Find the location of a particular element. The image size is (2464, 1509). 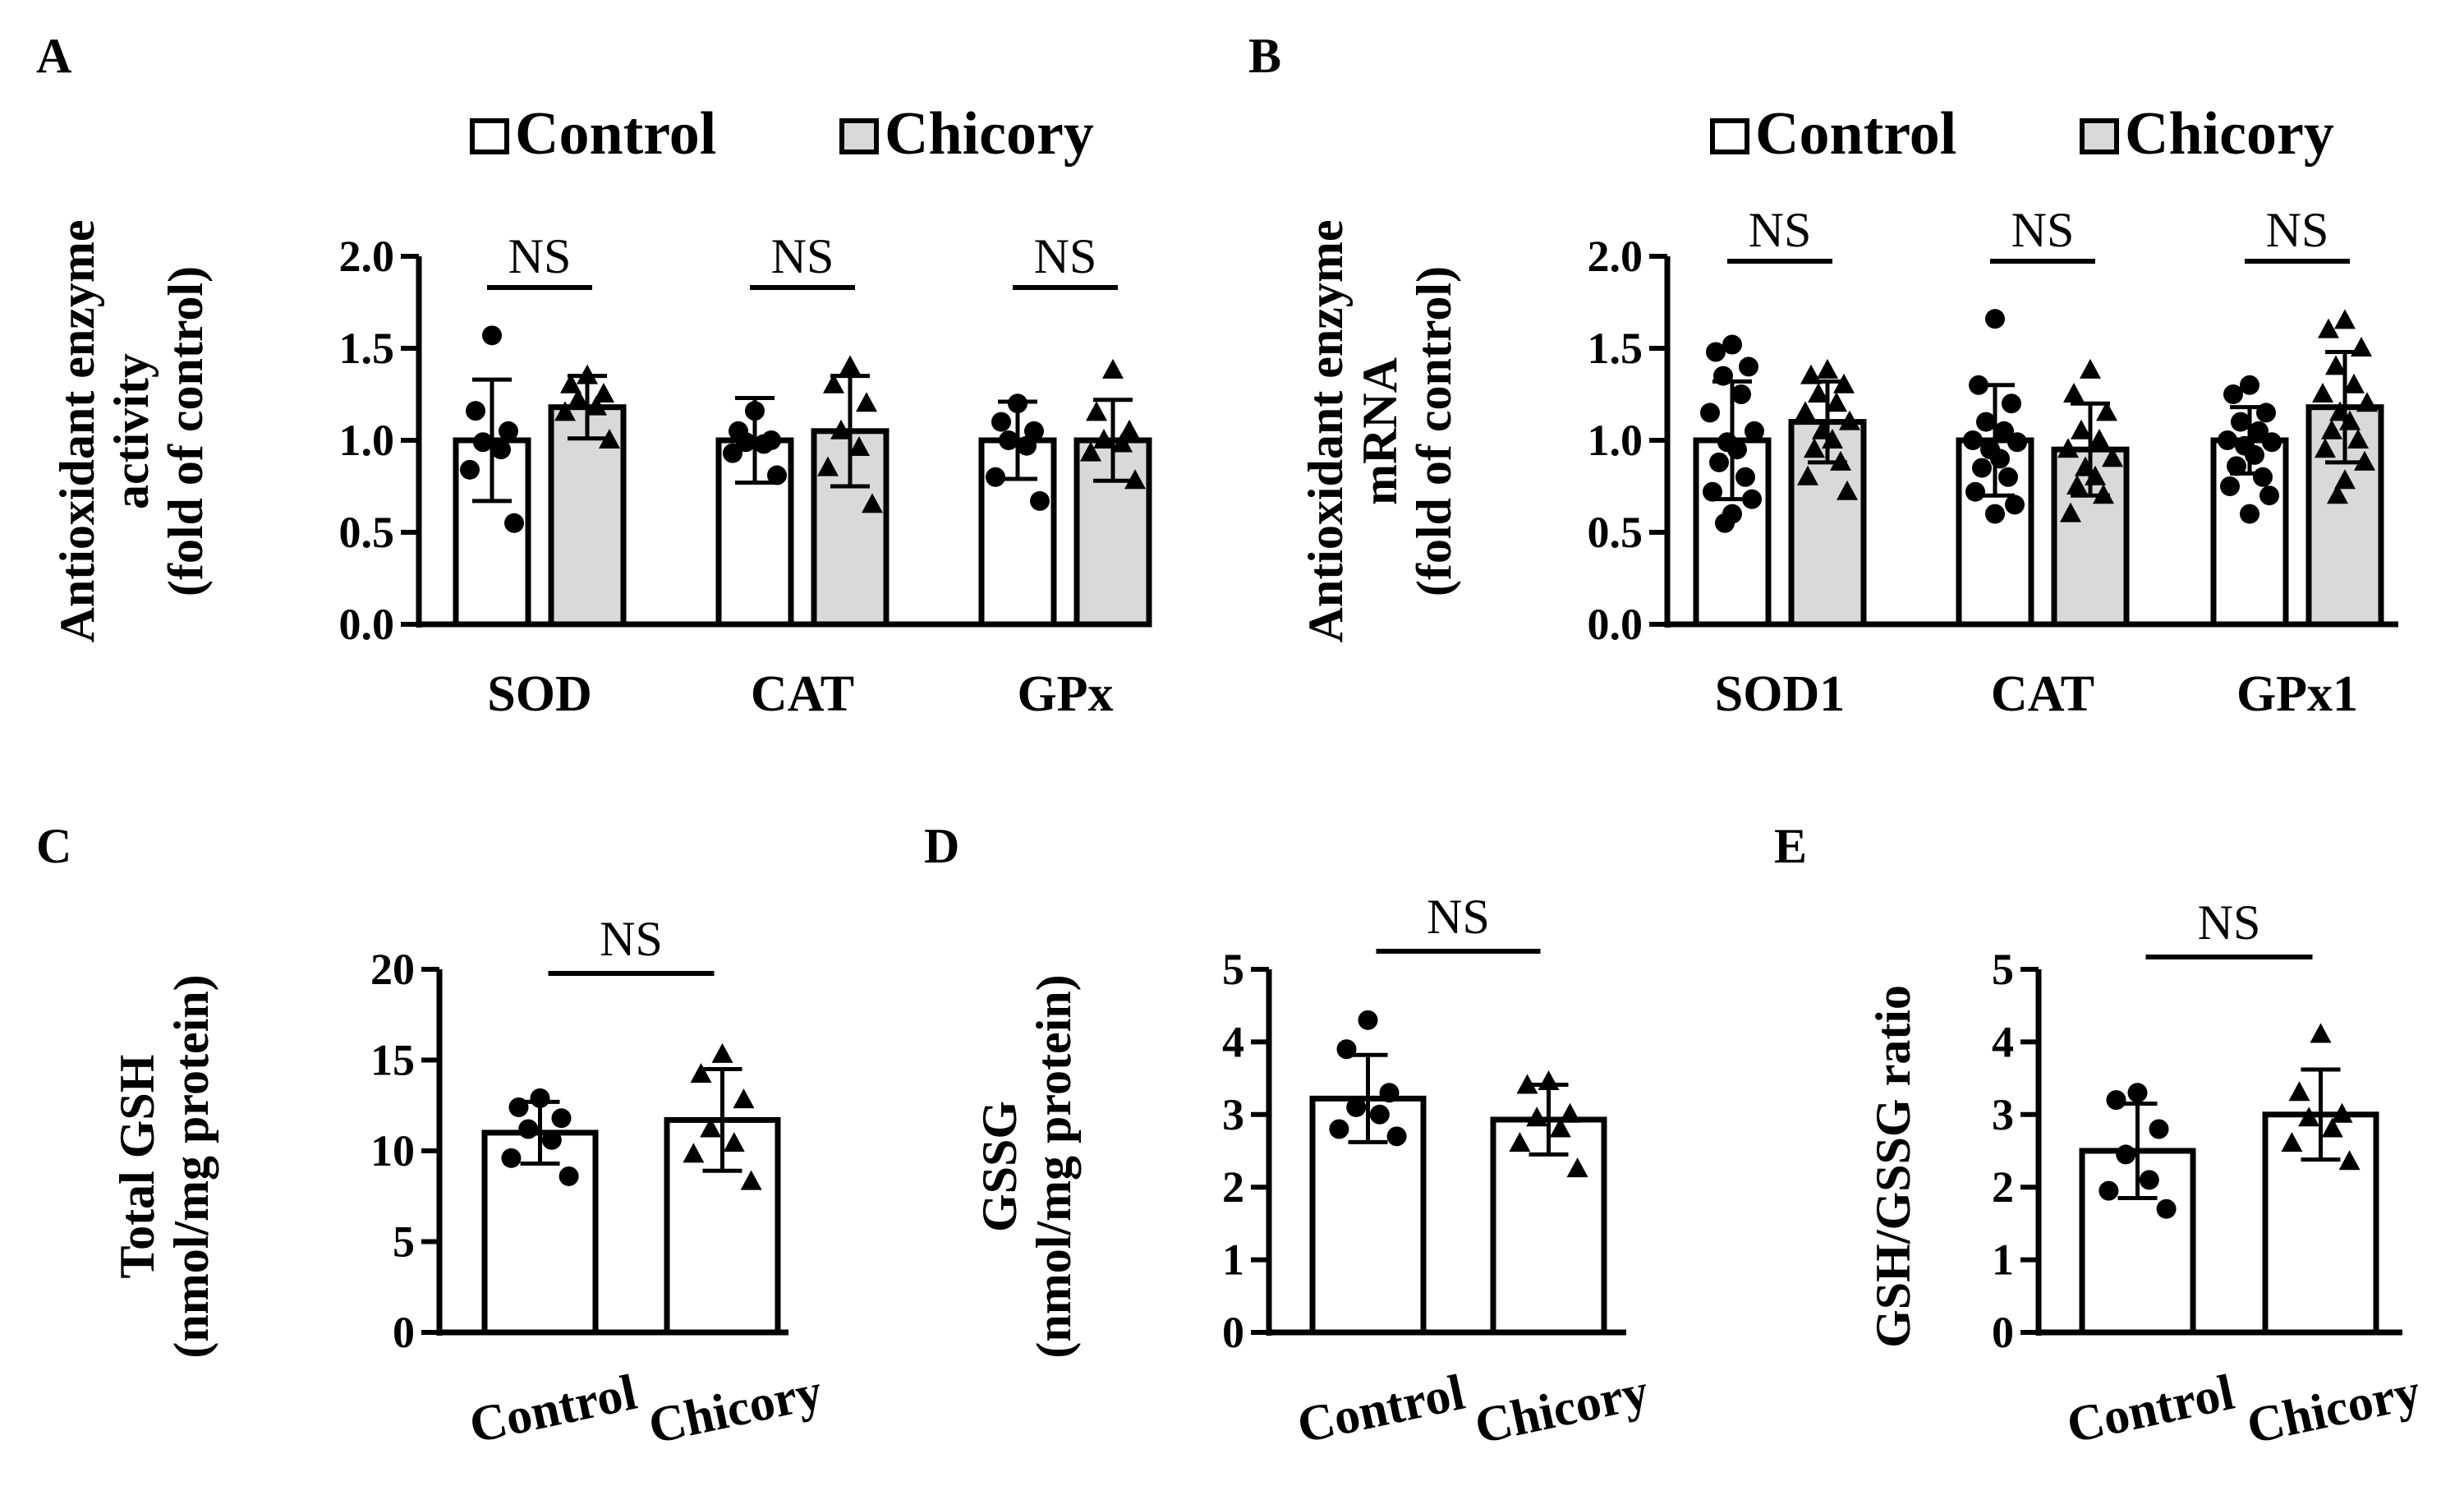

y-tick-label: 0 is located at coordinates (2003, 1332).